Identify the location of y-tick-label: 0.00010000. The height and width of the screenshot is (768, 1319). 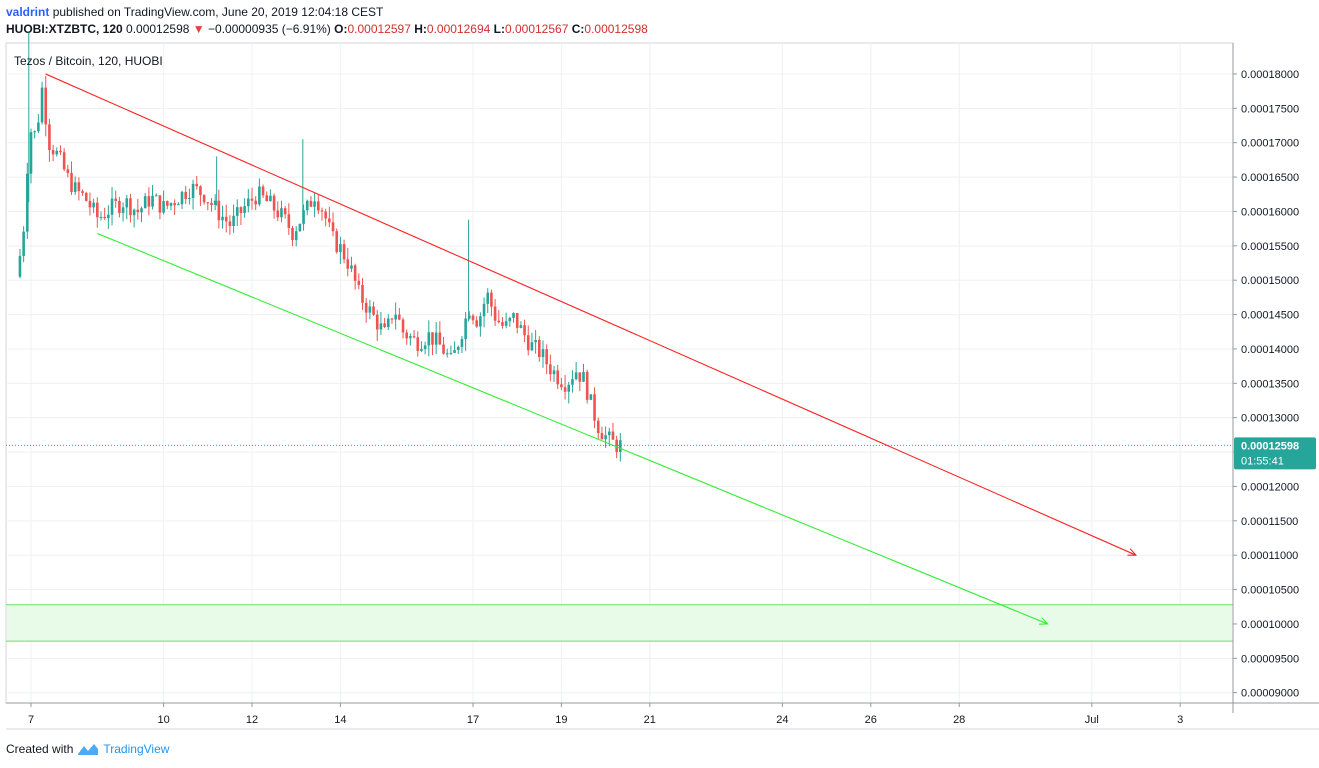
(1270, 625).